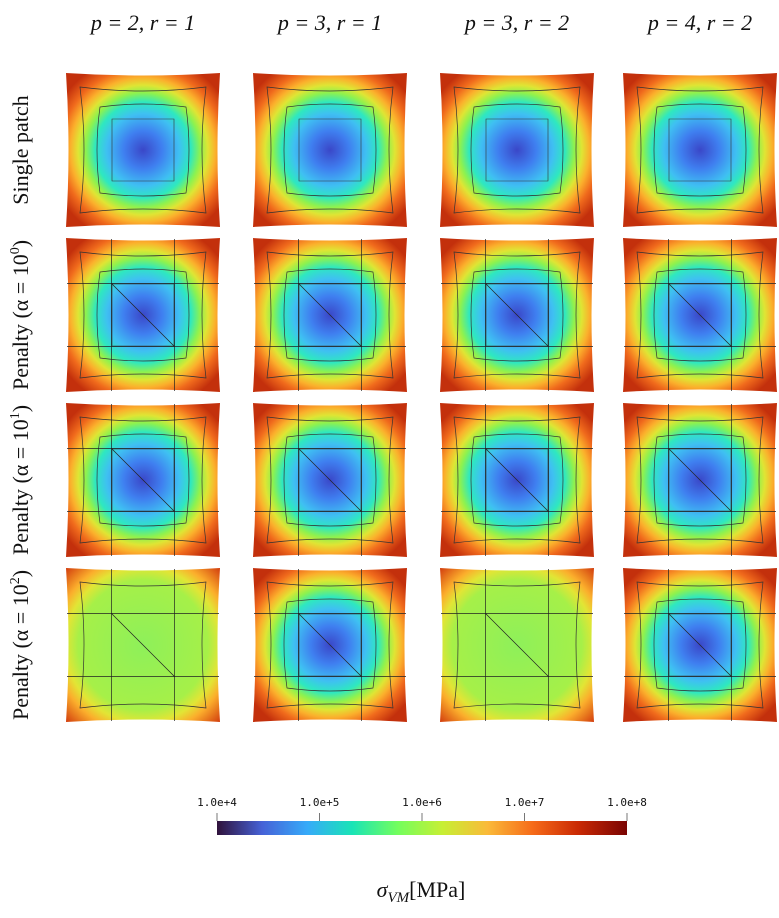 Image resolution: width=779 pixels, height=918 pixels. I want to click on row-label: Penalty (α = 102), so click(20, 645).